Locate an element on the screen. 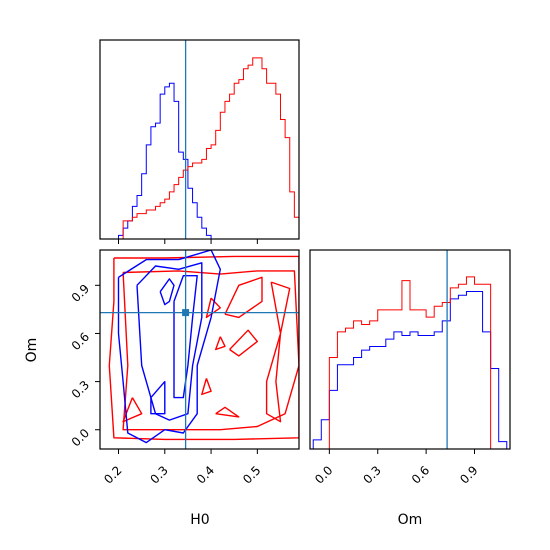 Image resolution: width=550 pixels, height=550 pixels. om-histogram-steps is located at coordinates (410, 362).